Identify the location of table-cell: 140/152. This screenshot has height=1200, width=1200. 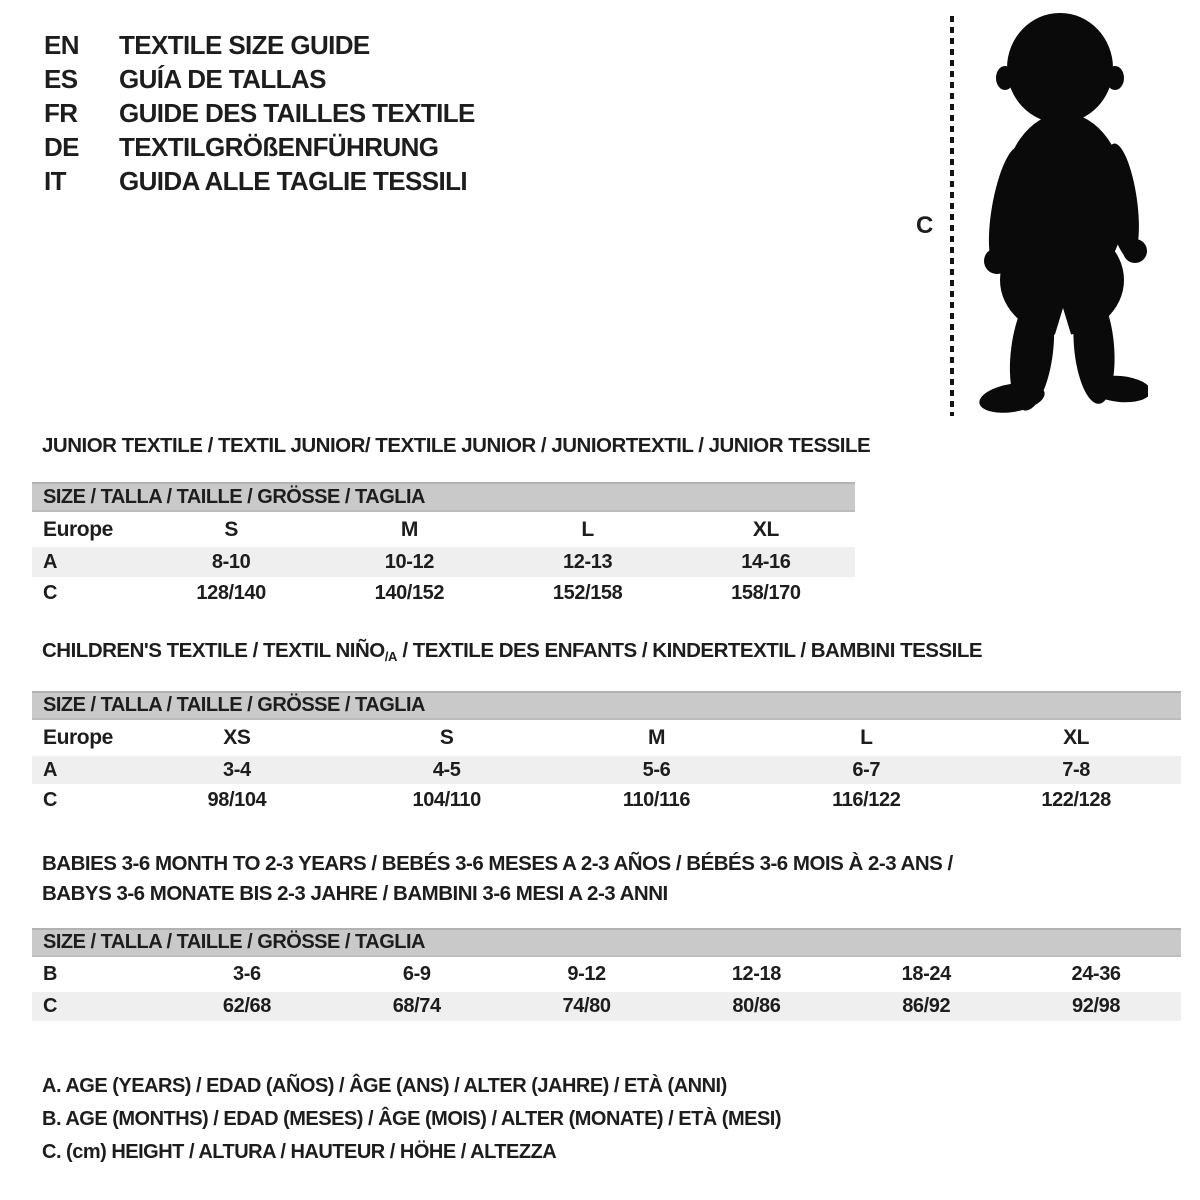
(409, 593).